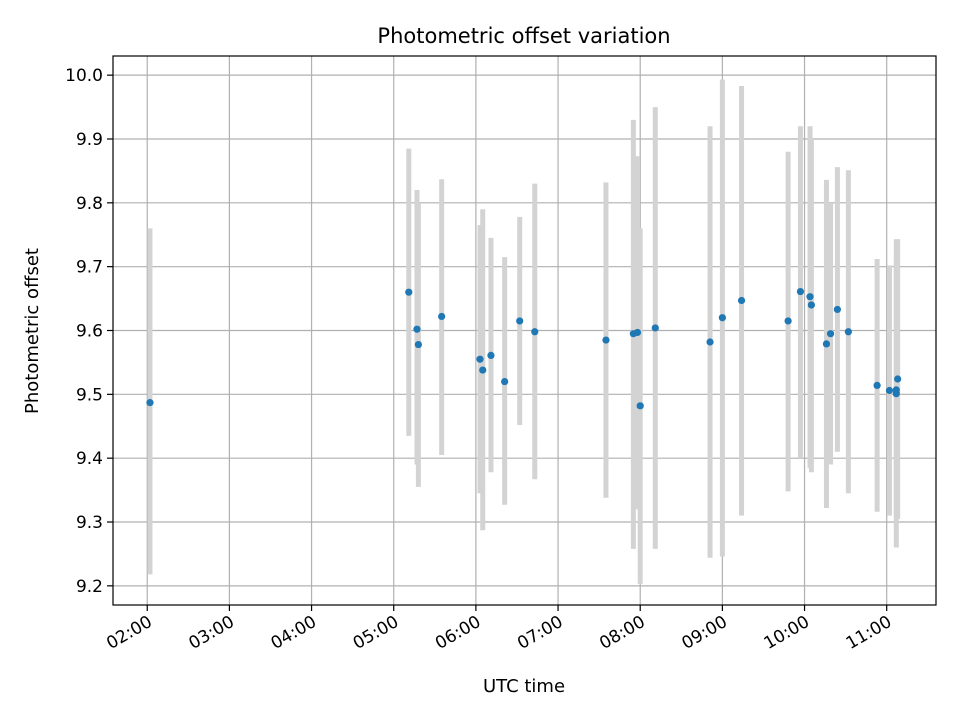 The image size is (960, 720). Describe the element at coordinates (89, 459) in the screenshot. I see `y-tick-label: 9.4` at that location.